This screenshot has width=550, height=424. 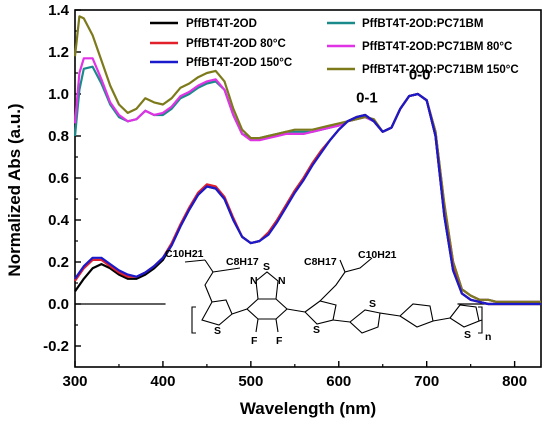 I want to click on atom-s-thiadiazole: S, so click(x=266, y=267).